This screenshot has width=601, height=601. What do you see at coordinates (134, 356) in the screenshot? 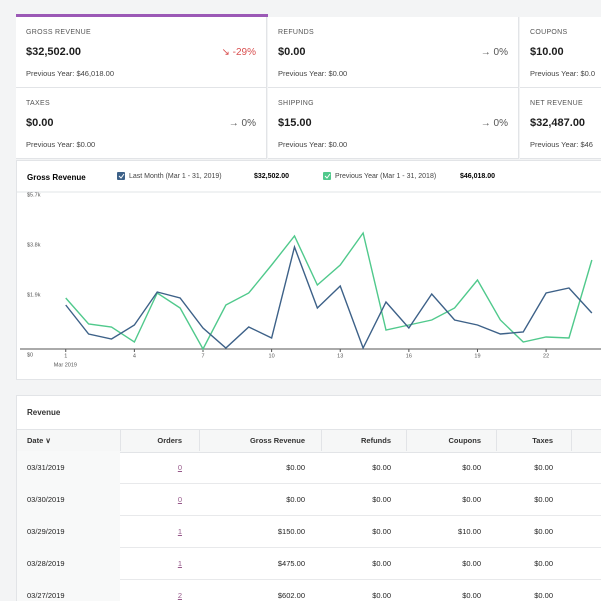
I see `x-tick-label: 4` at bounding box center [134, 356].